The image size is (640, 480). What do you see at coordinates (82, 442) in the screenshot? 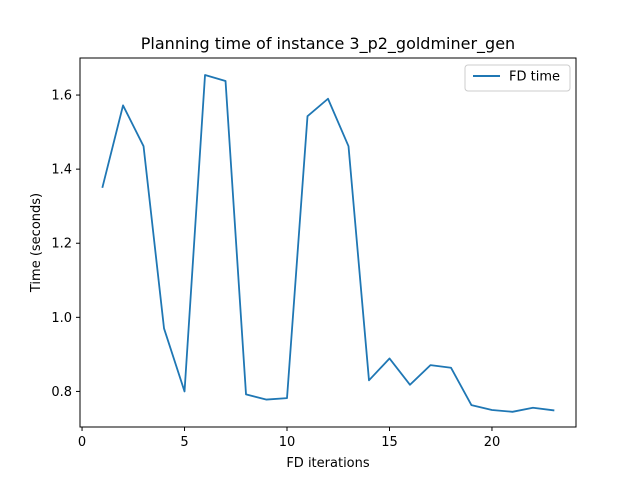
I see `x-tick-label: 0` at bounding box center [82, 442].